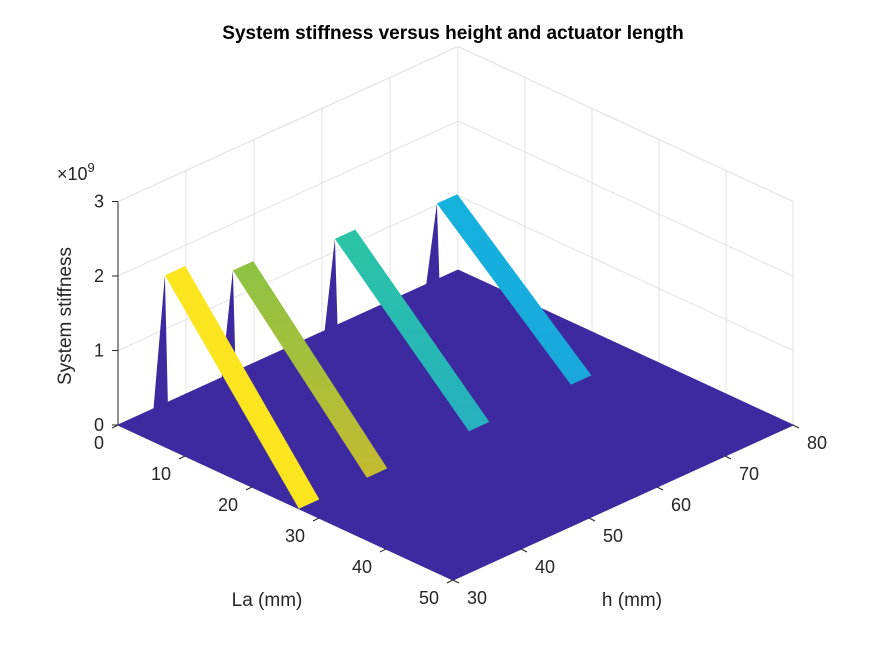 The height and width of the screenshot is (656, 875). Describe the element at coordinates (99, 443) in the screenshot. I see `x-tick-label: 0` at that location.